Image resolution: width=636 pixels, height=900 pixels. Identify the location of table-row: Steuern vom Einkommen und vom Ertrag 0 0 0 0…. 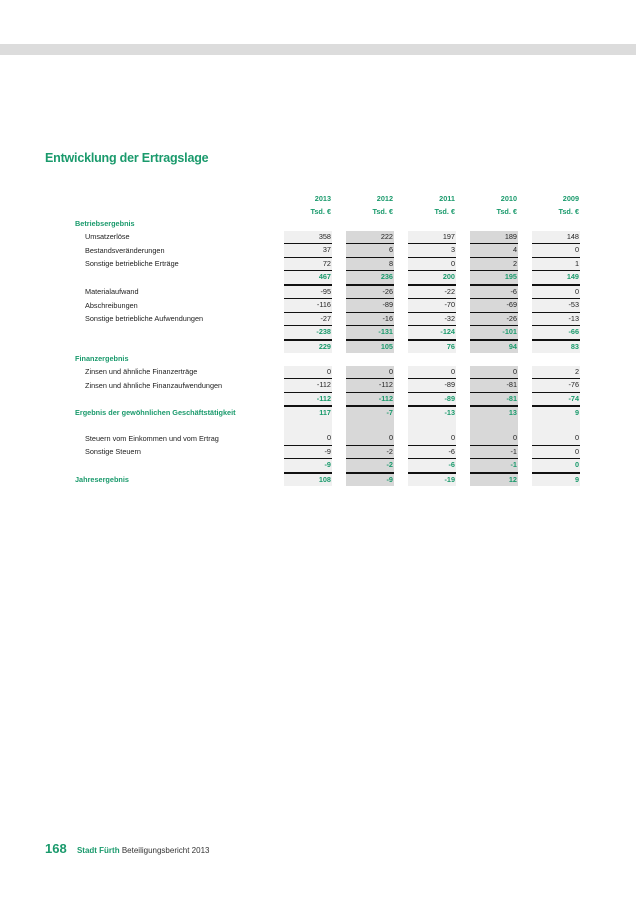
(327, 439).